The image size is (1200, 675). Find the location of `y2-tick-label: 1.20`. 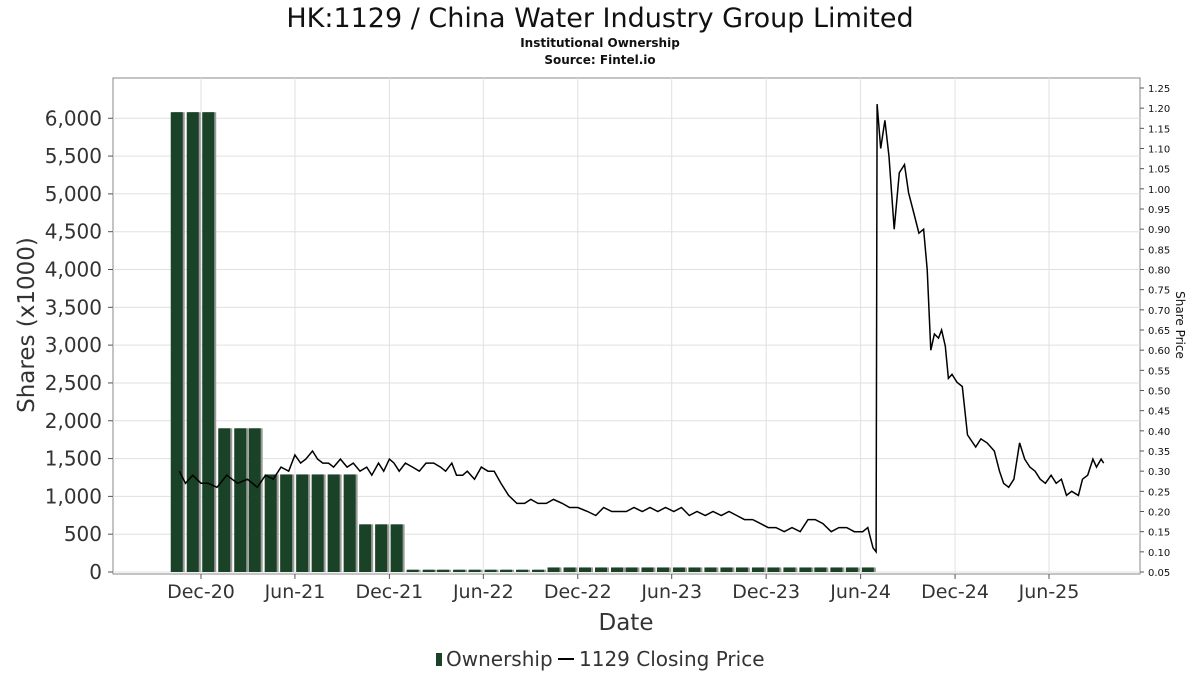

y2-tick-label: 1.20 is located at coordinates (1159, 109).